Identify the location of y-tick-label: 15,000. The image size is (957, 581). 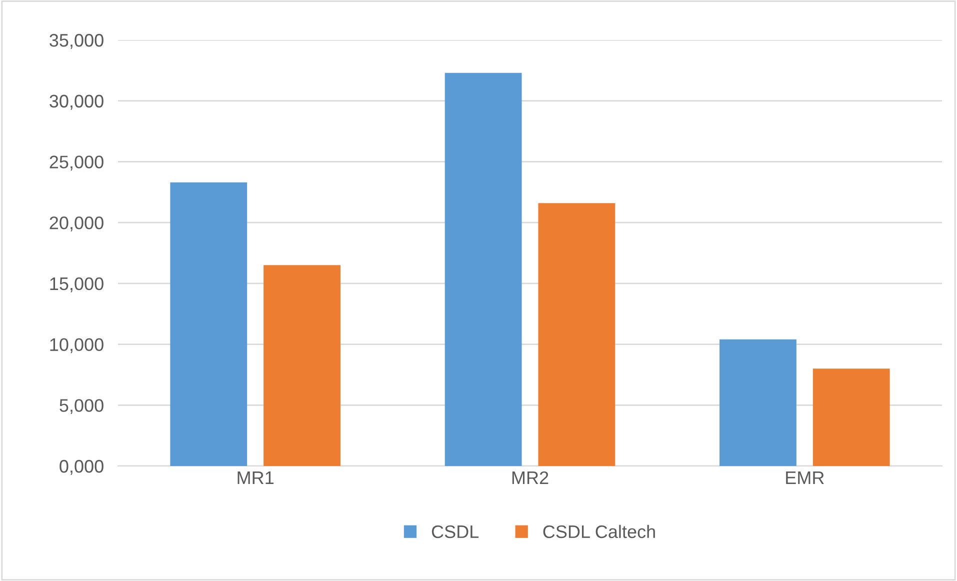
(77, 284).